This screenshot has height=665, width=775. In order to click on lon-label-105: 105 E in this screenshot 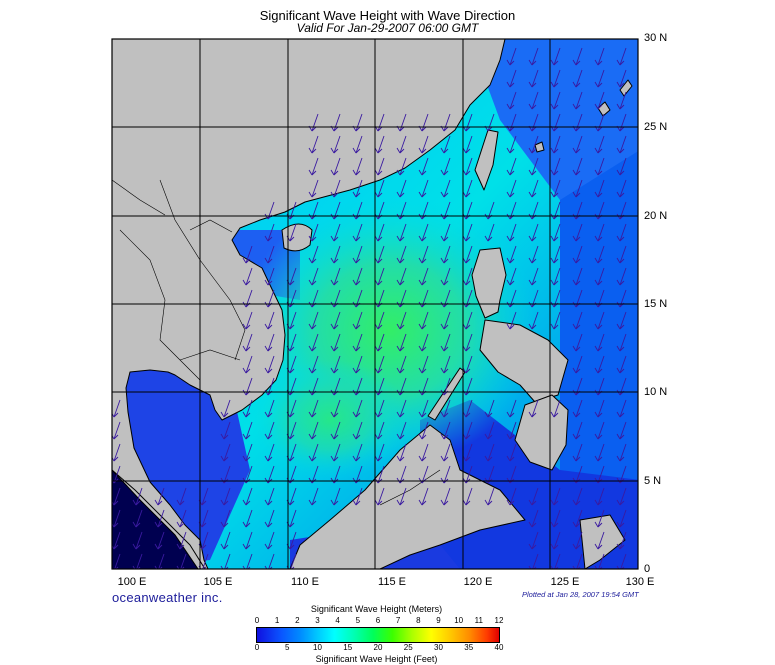, I will do `click(218, 582)`.